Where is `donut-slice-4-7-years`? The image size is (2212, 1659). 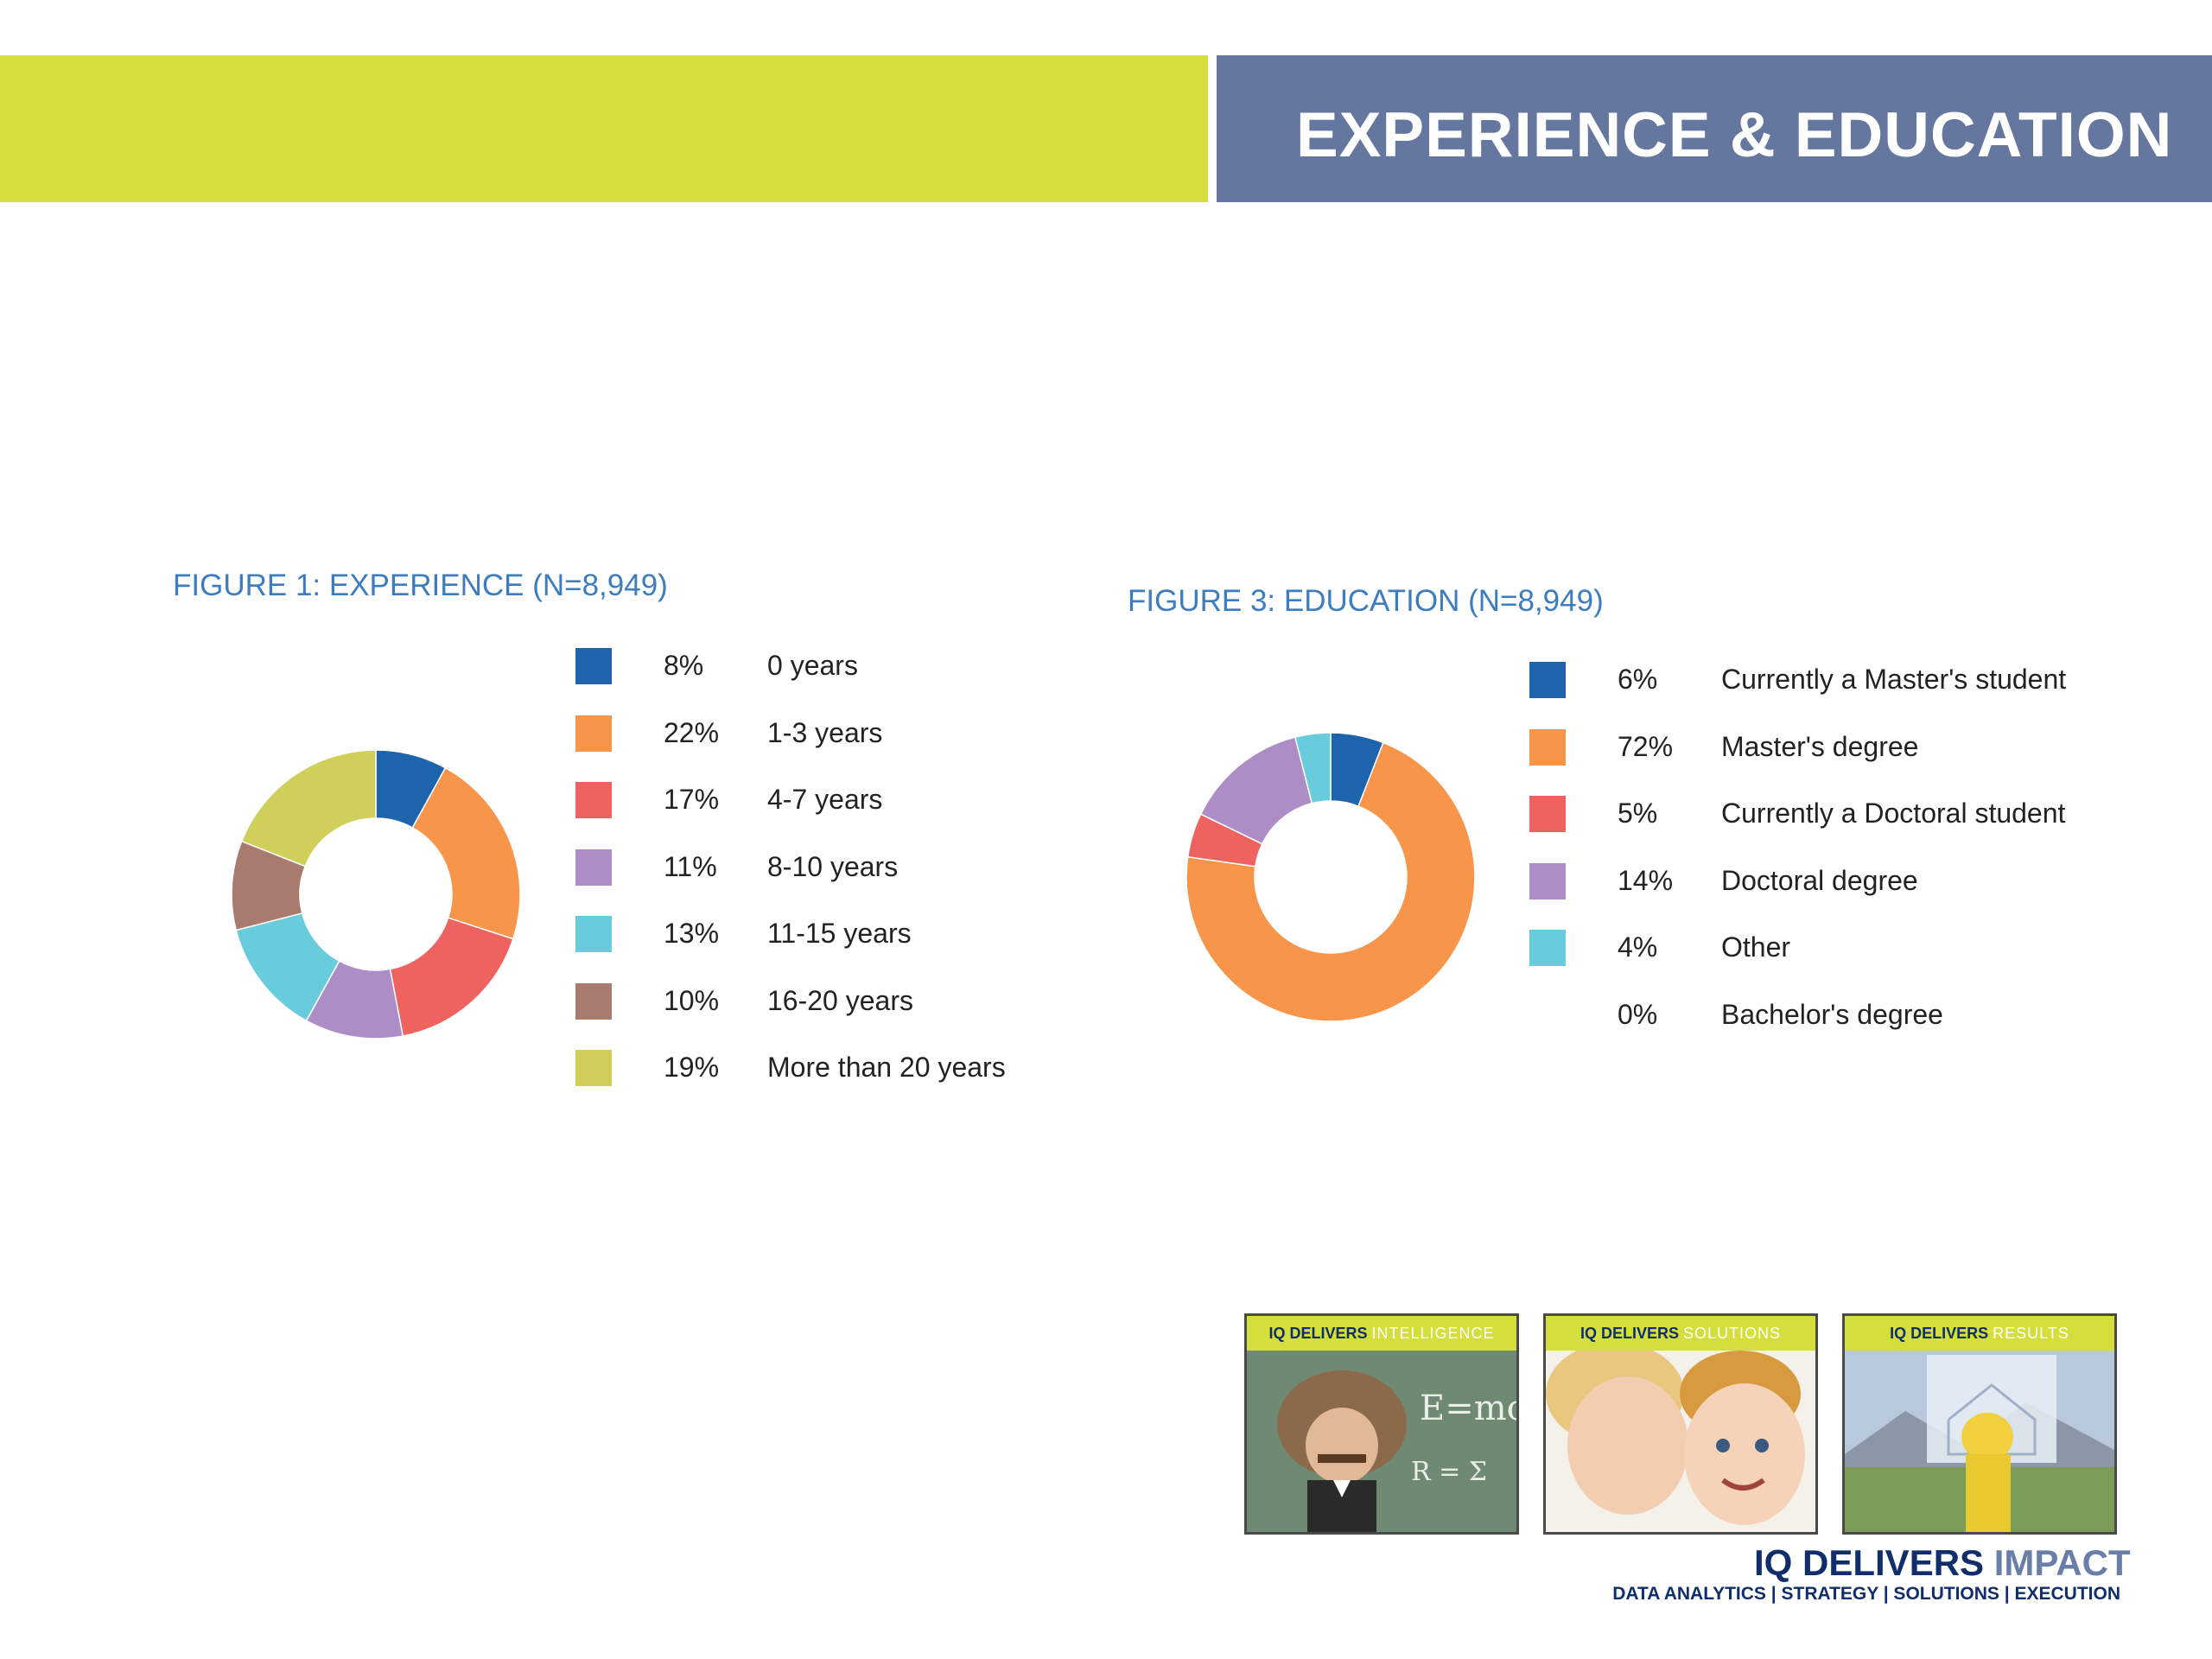
donut-slice-4-7-years is located at coordinates (451, 977).